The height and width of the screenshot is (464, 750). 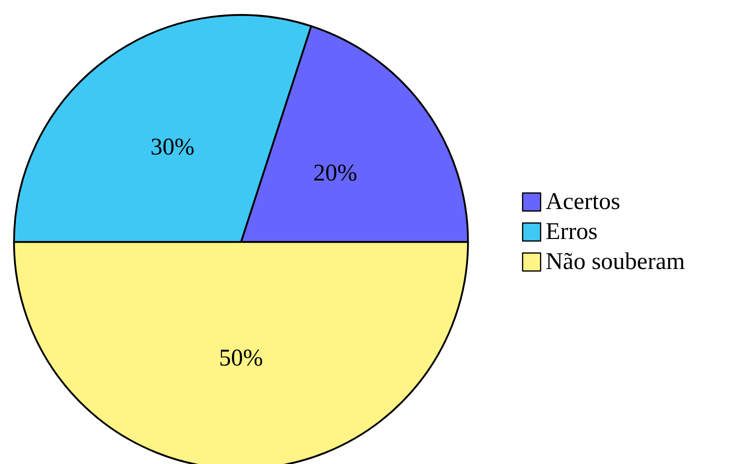 What do you see at coordinates (583, 202) in the screenshot?
I see `legend-label: Acertos` at bounding box center [583, 202].